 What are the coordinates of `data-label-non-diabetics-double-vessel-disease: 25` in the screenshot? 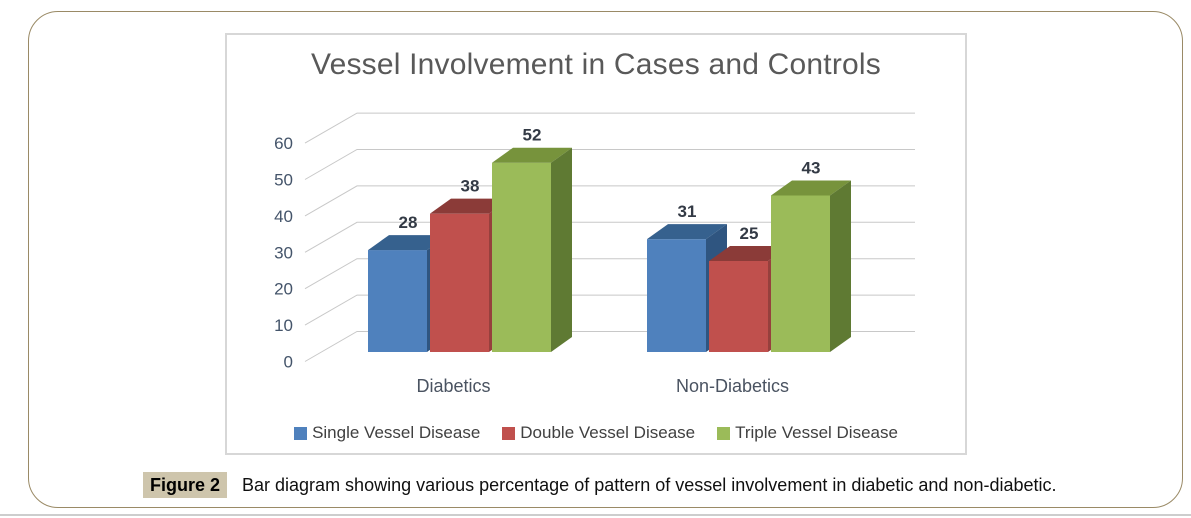 It's located at (749, 233).